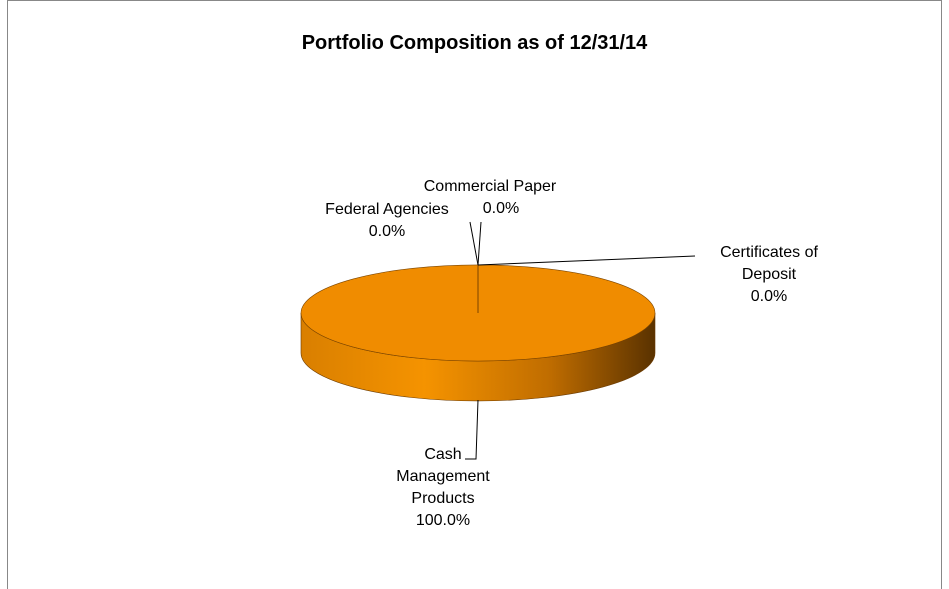  I want to click on slice-label: Commercial Paper 0.0%, so click(490, 198).